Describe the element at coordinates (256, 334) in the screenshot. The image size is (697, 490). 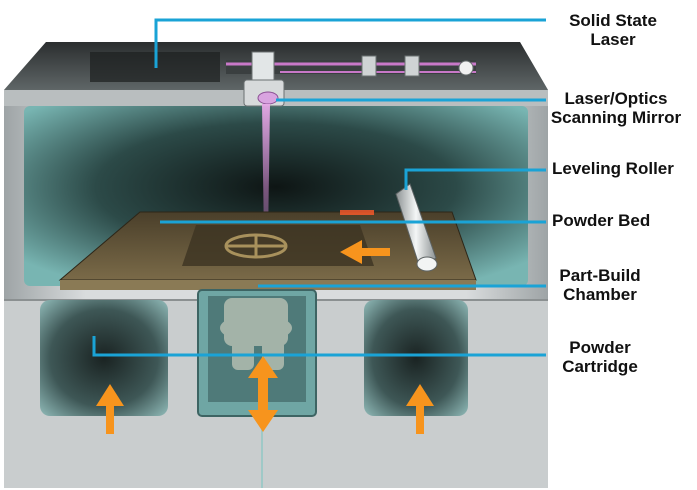
I see `built-part` at that location.